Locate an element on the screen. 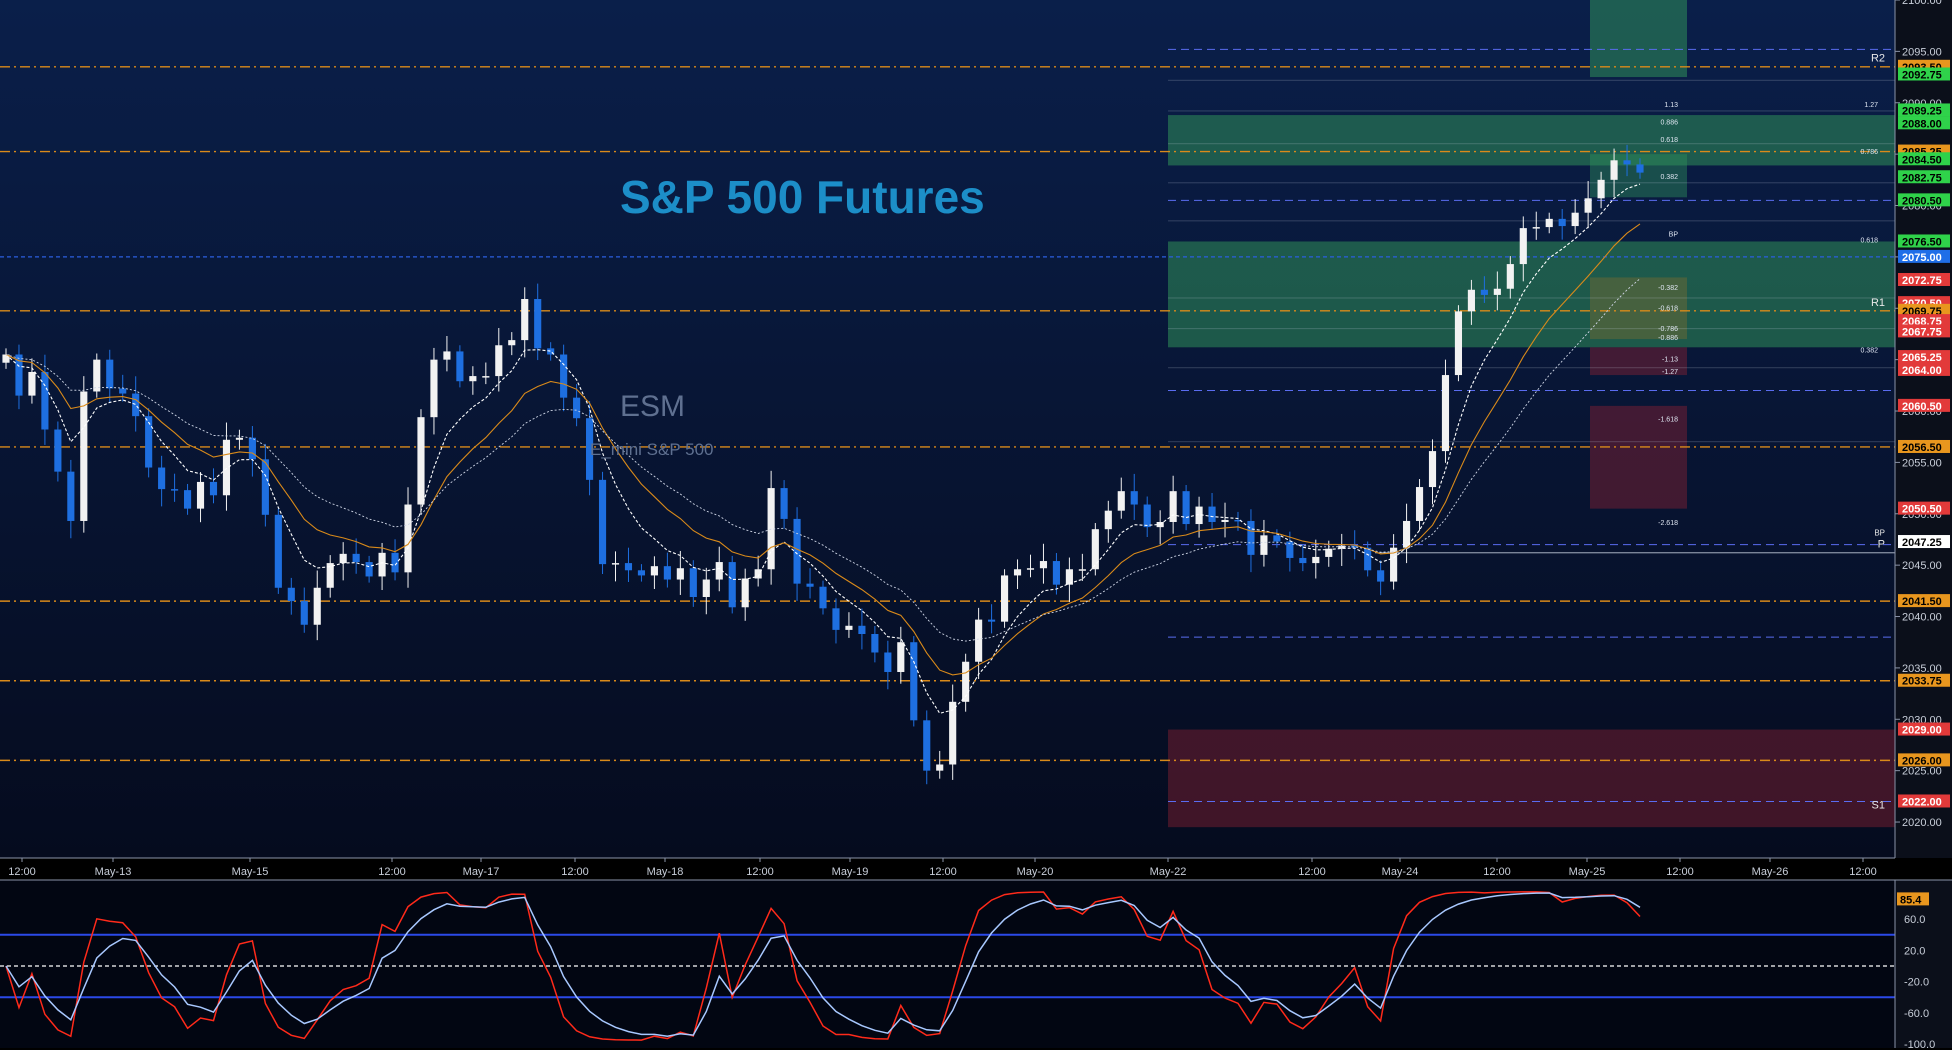 This screenshot has height=1050, width=1952. price-tick-label: 2020.00 is located at coordinates (1922, 823).